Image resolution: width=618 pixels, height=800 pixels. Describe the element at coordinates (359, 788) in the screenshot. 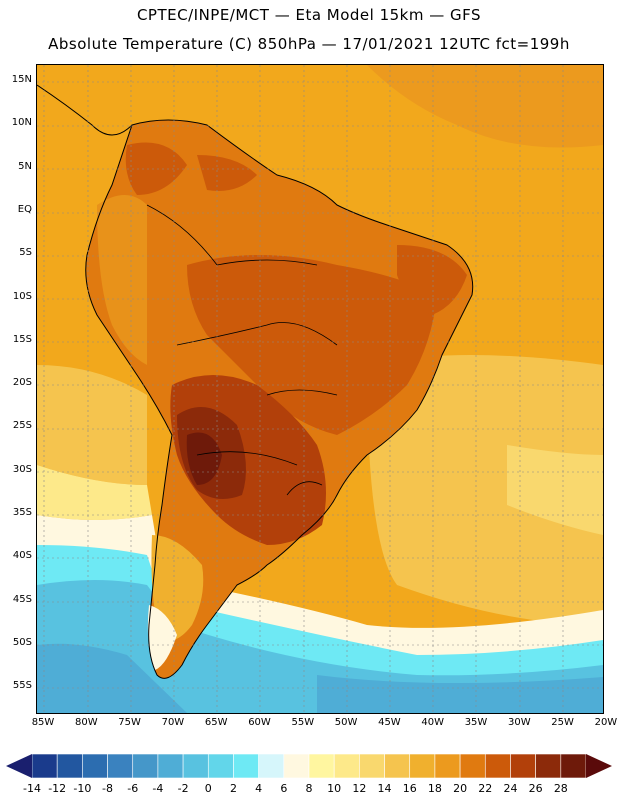

I see `colorbar-label: 12` at that location.